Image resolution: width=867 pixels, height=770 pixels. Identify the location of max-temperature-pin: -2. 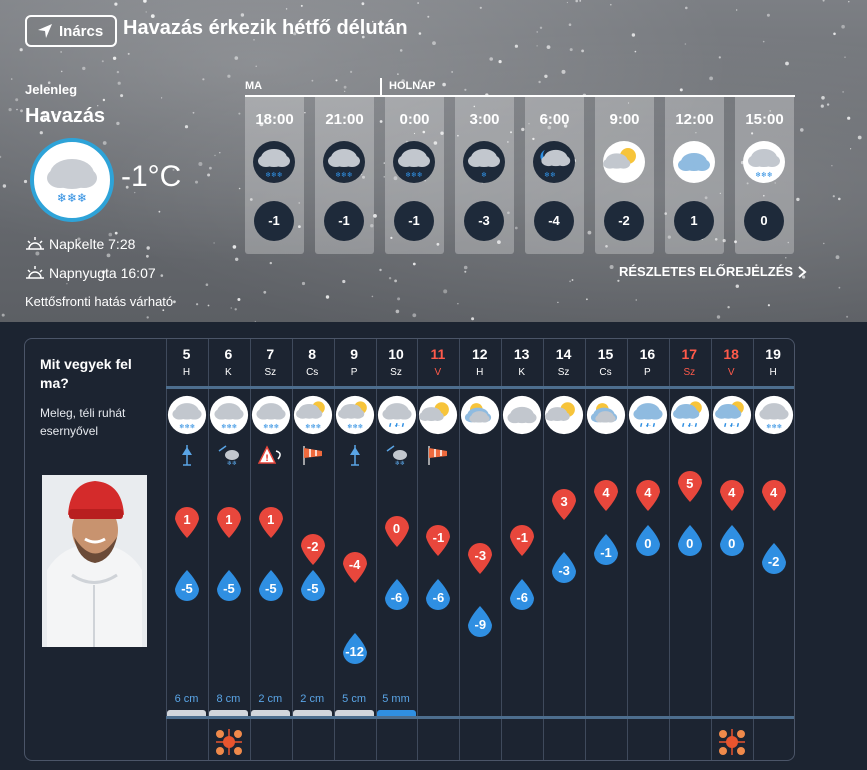
(313, 549).